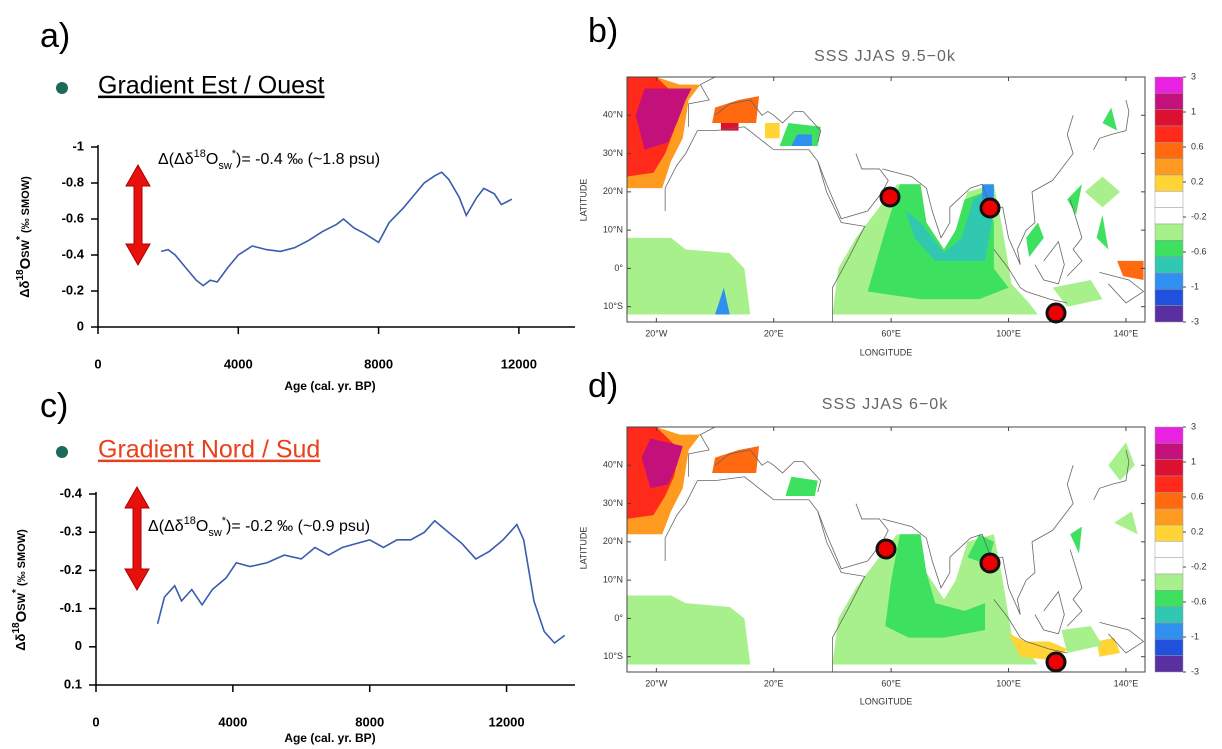 The height and width of the screenshot is (749, 1222). What do you see at coordinates (1008, 683) in the screenshot?
I see `x-tick-label: 100°E` at bounding box center [1008, 683].